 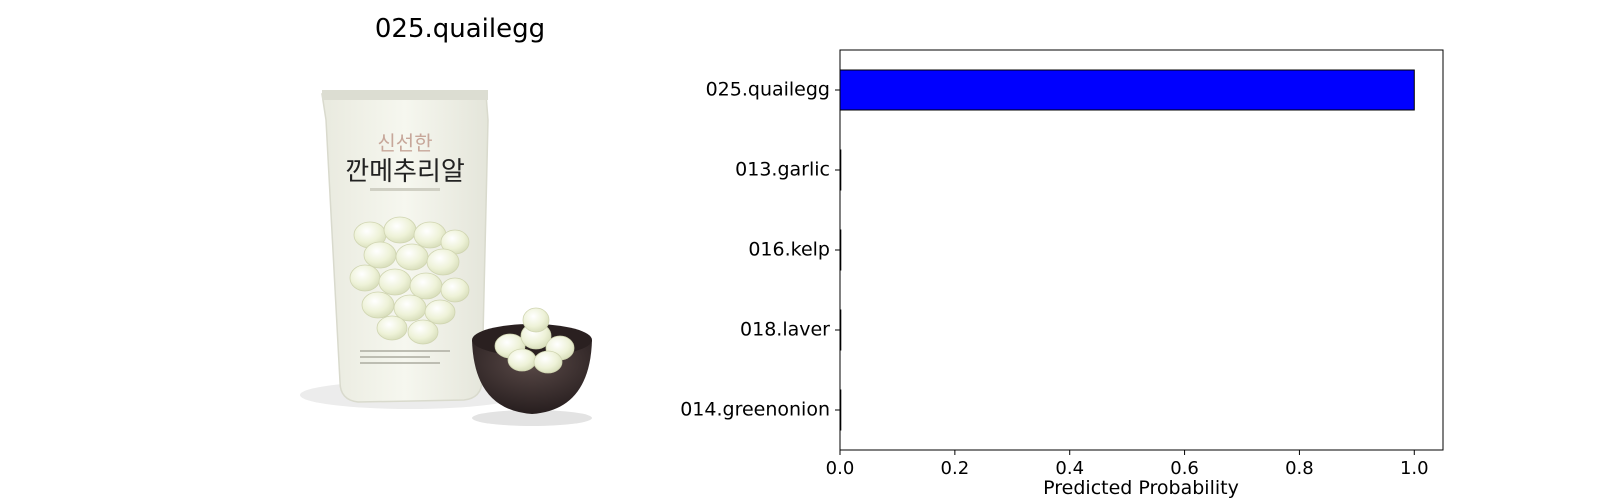 What do you see at coordinates (1069, 468) in the screenshot?
I see `x-tick-label: 0.4` at bounding box center [1069, 468].